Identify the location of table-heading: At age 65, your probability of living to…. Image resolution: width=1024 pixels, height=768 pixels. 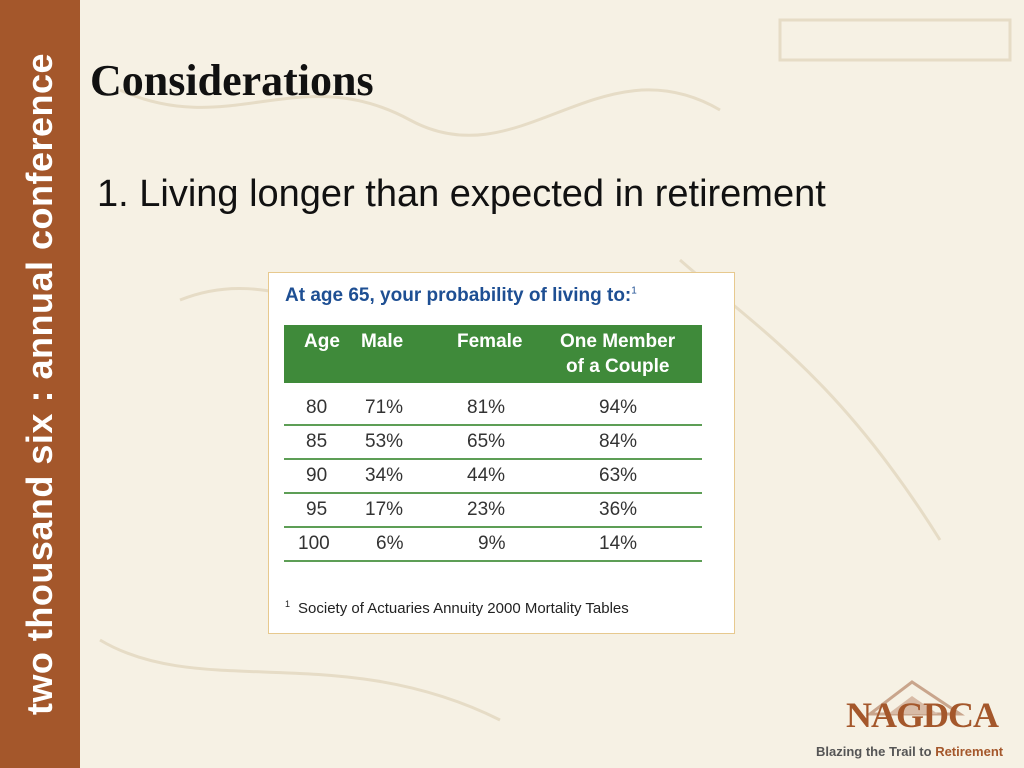
(461, 295).